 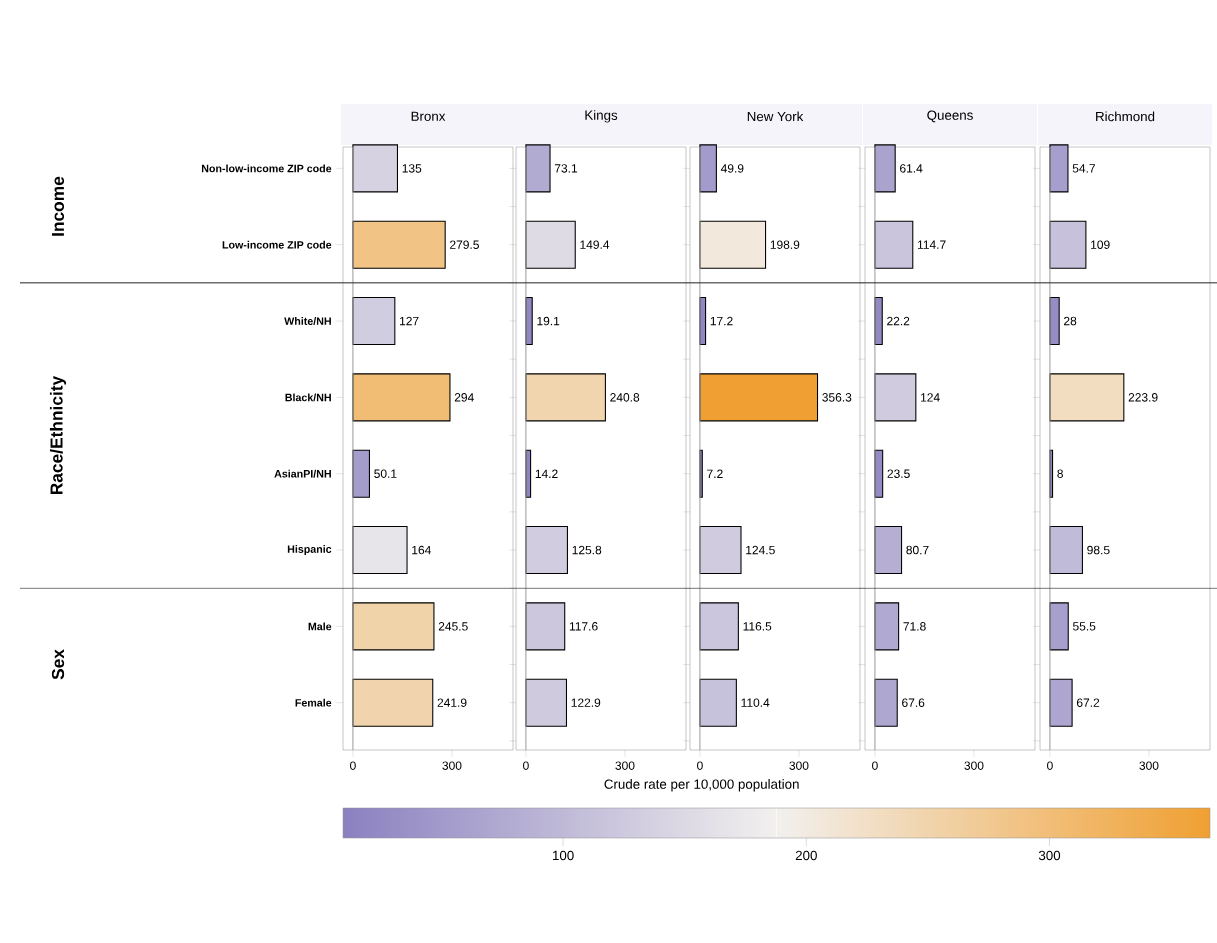 What do you see at coordinates (58, 664) in the screenshot?
I see `text: Sex` at bounding box center [58, 664].